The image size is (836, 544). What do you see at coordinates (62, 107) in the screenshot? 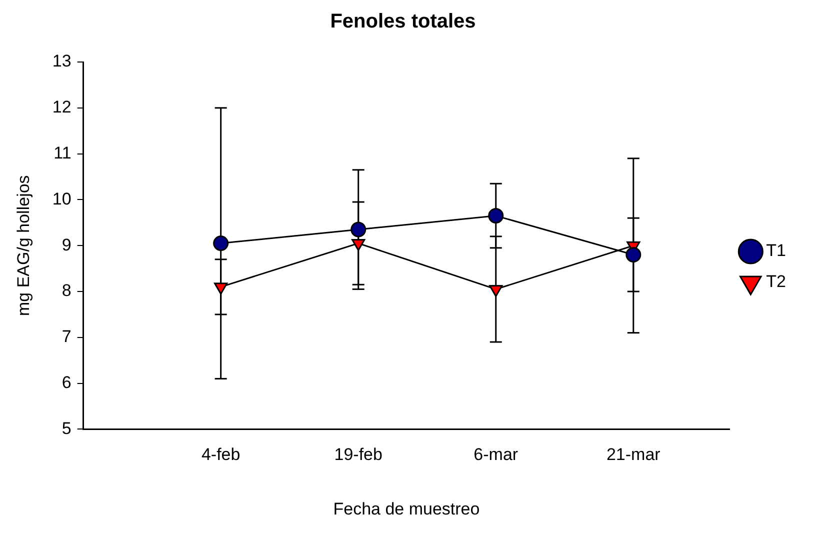
I see `y-tick-label: 12` at bounding box center [62, 107].